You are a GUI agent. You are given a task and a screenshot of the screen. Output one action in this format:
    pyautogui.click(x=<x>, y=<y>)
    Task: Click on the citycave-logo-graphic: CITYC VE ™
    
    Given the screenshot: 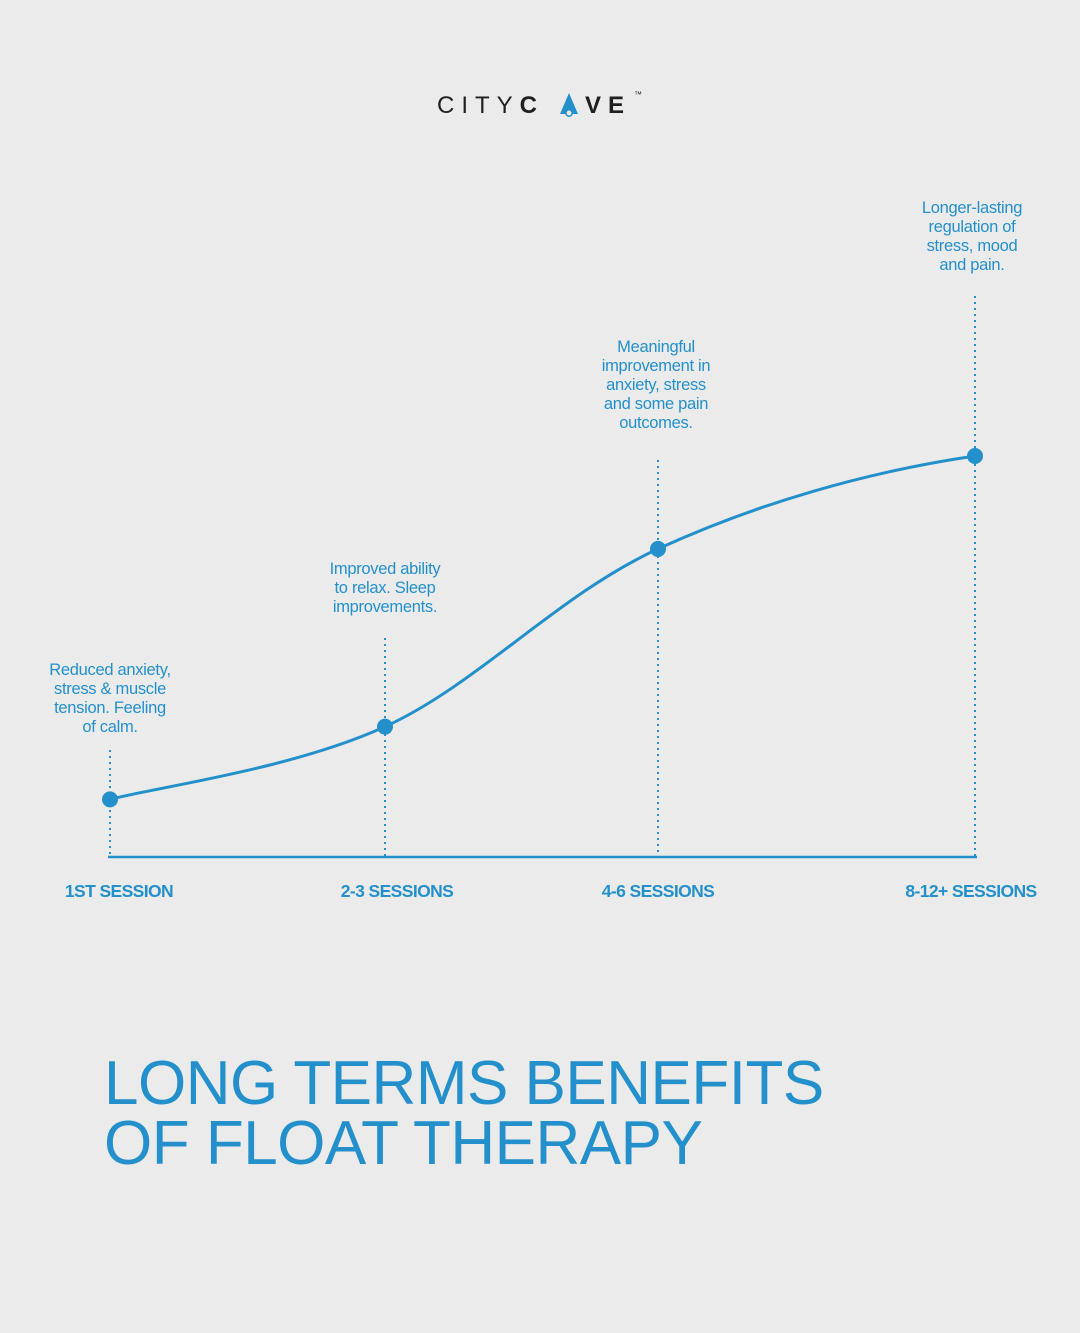 What is the action you would take?
    pyautogui.click(x=539, y=104)
    